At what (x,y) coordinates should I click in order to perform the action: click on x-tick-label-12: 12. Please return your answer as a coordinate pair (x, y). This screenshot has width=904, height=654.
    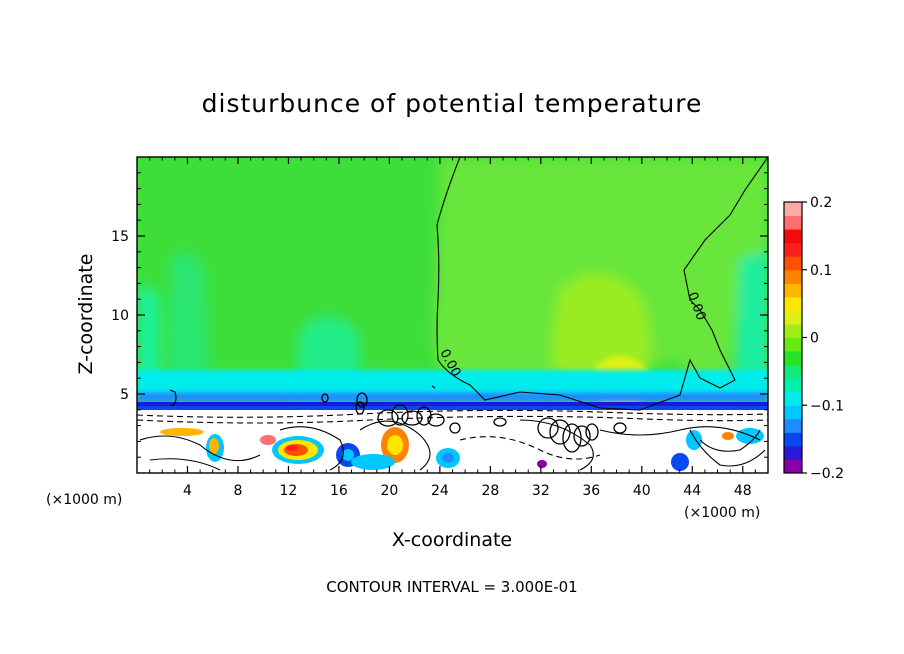
    Looking at the image, I should click on (289, 491).